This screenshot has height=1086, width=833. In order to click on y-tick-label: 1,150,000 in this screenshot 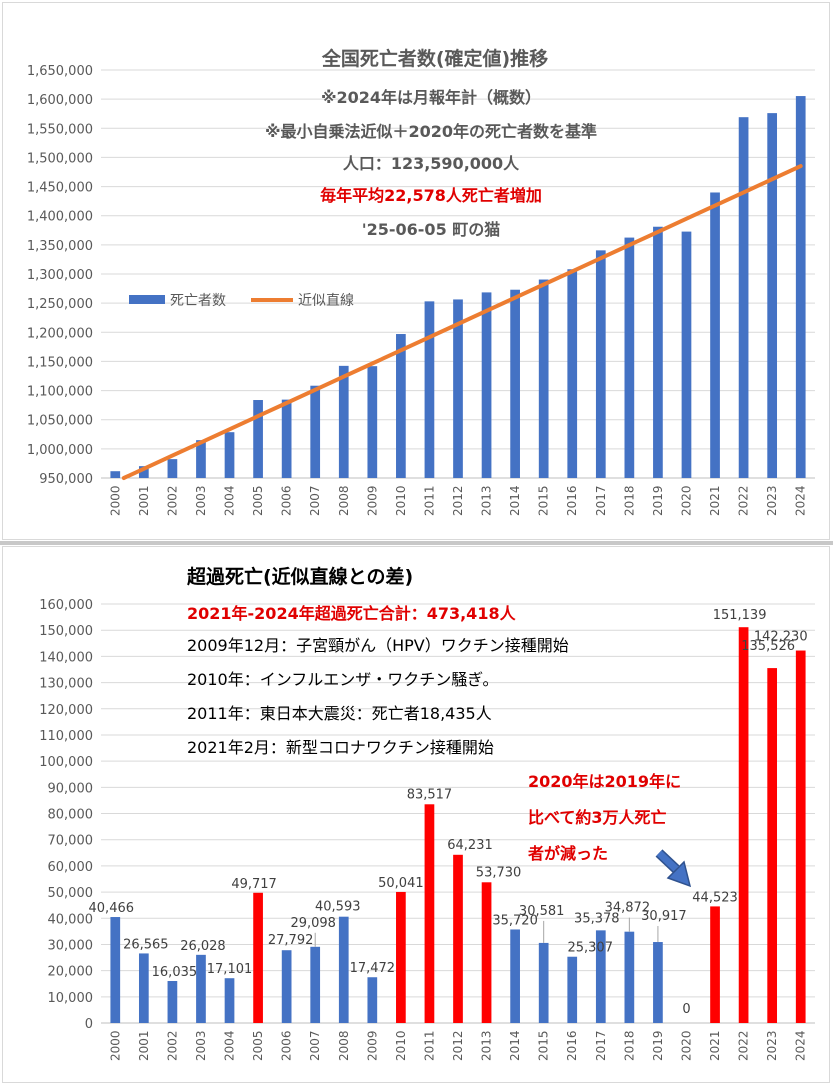, I will do `click(60, 362)`.